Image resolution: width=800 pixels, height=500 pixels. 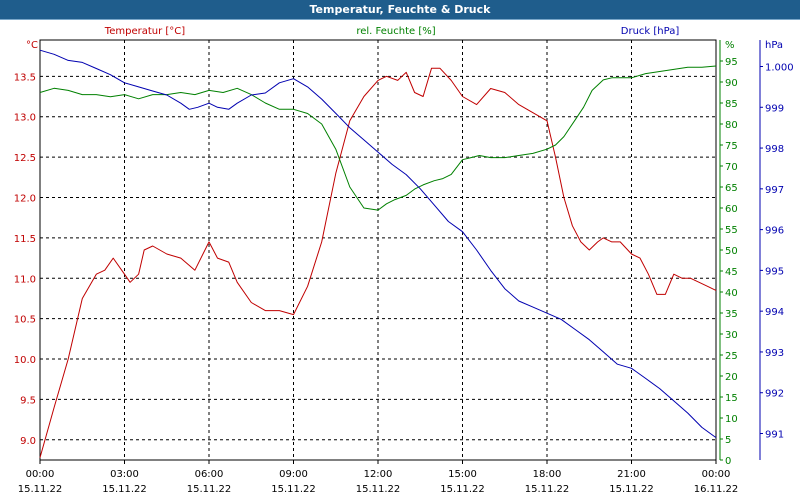 I want to click on humidity-tick-label: 25, so click(x=731, y=356).